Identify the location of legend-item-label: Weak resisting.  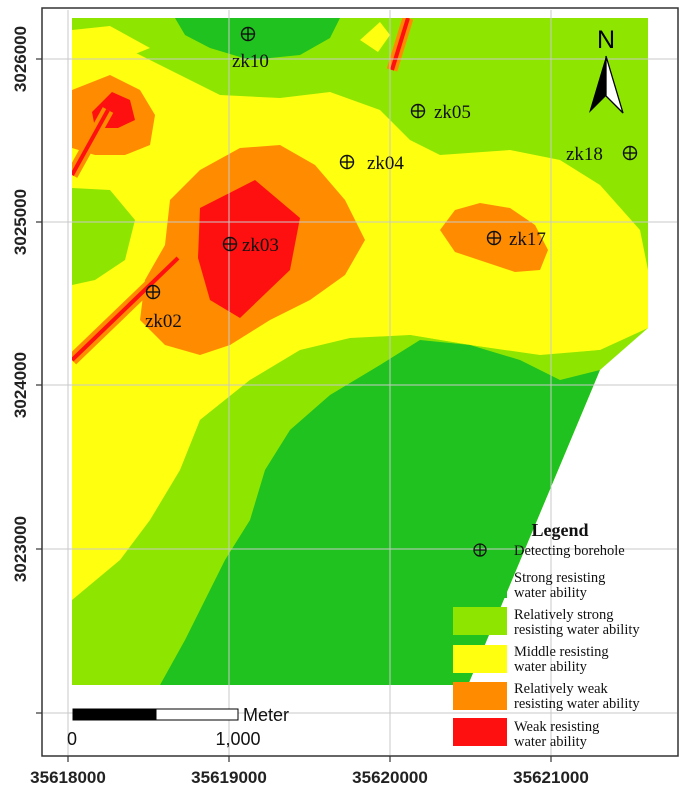
(556, 727).